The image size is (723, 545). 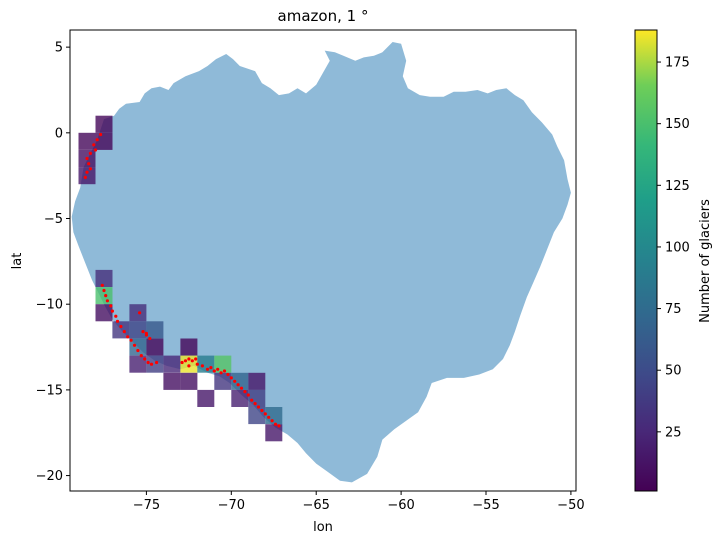 What do you see at coordinates (146, 505) in the screenshot?
I see `x-tick-label: −75` at bounding box center [146, 505].